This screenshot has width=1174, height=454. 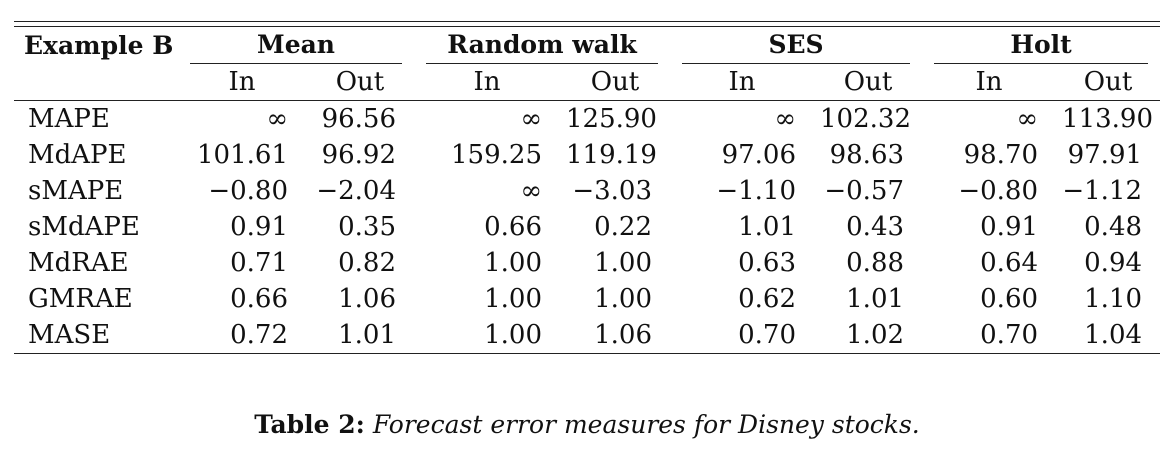 What do you see at coordinates (623, 227) in the screenshot?
I see `table-cell: 0.22` at bounding box center [623, 227].